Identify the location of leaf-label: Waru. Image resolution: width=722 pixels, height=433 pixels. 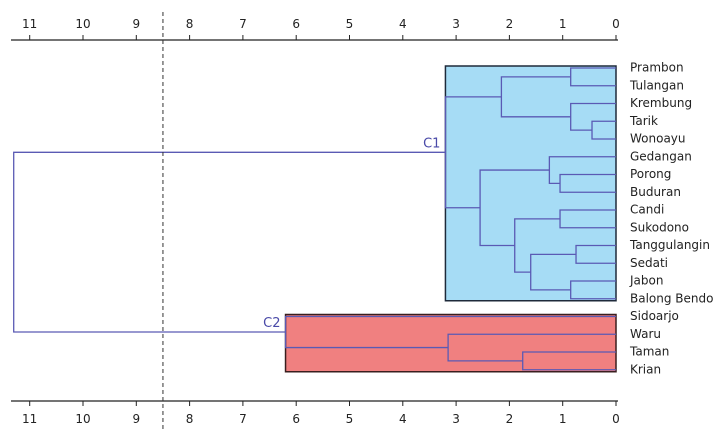
(645, 334).